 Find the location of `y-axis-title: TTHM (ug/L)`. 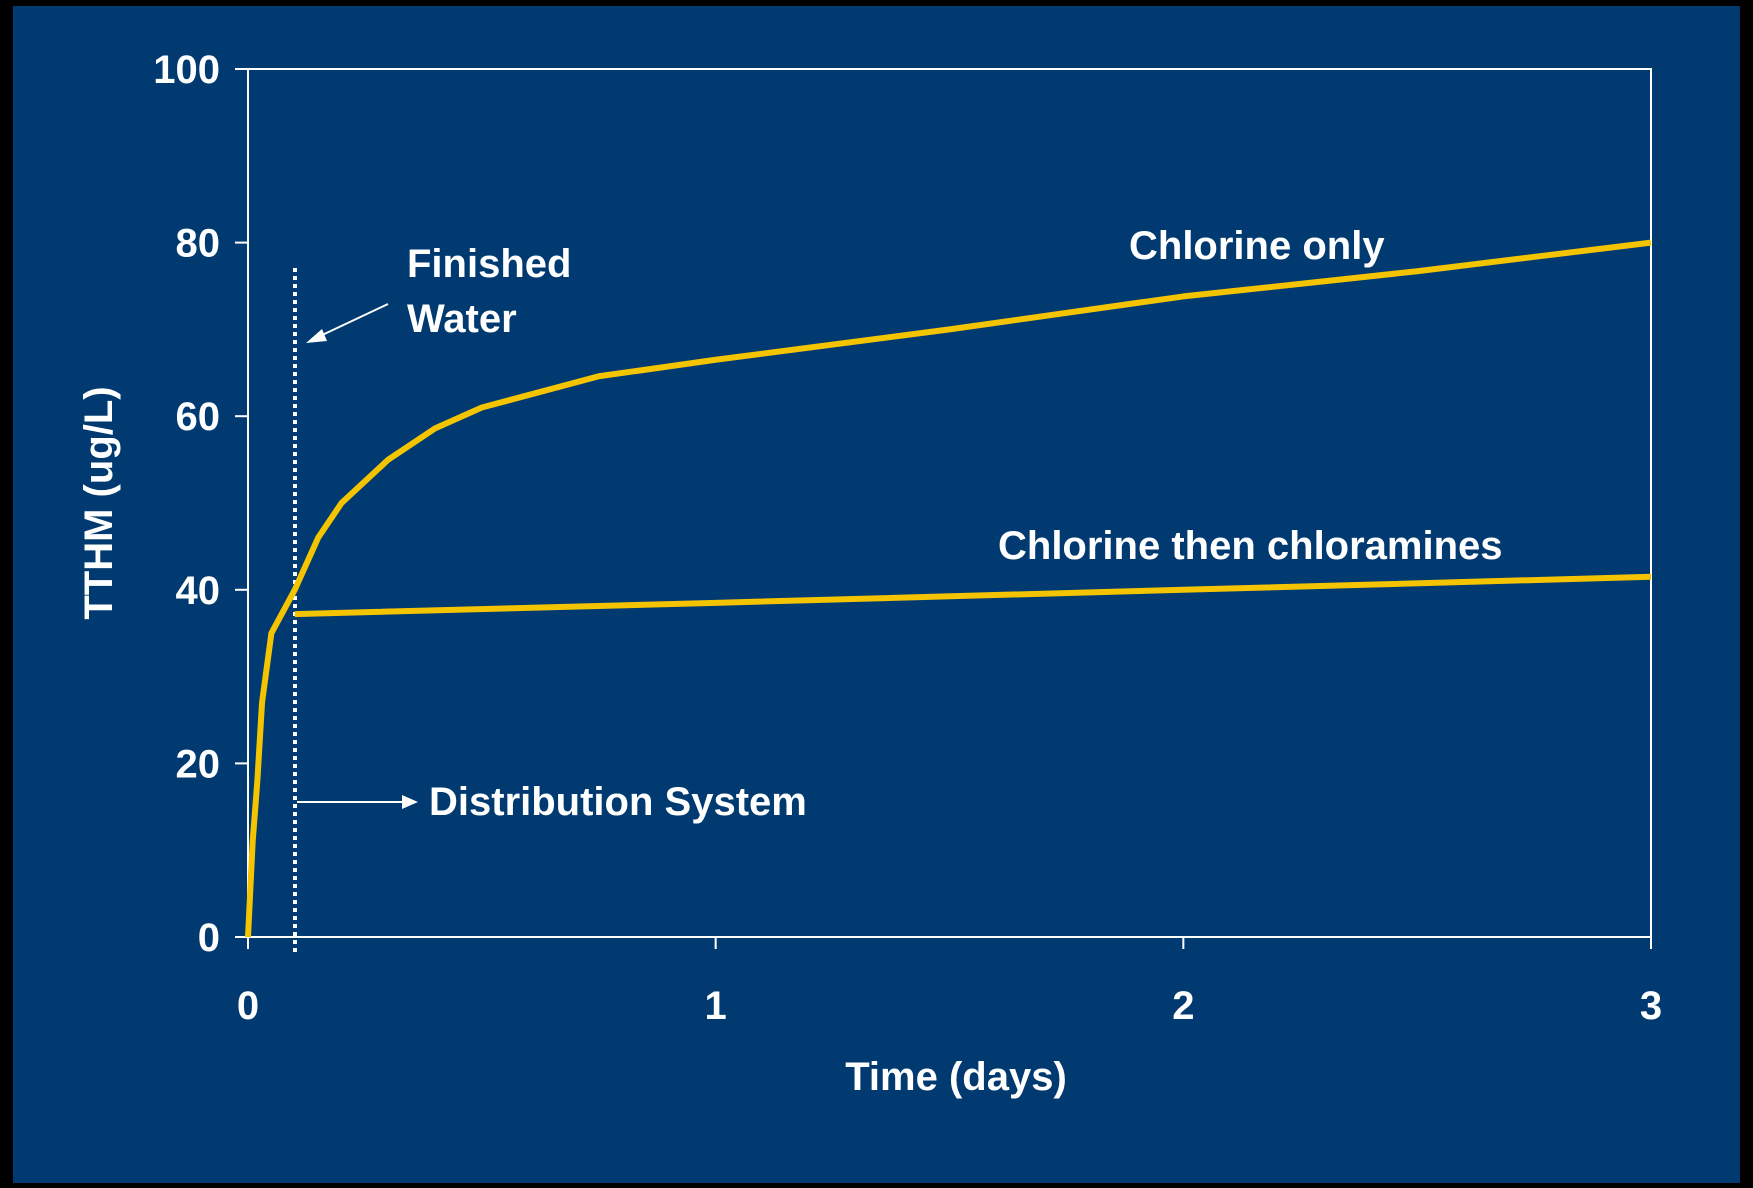

y-axis-title: TTHM (ug/L) is located at coordinates (99, 502).